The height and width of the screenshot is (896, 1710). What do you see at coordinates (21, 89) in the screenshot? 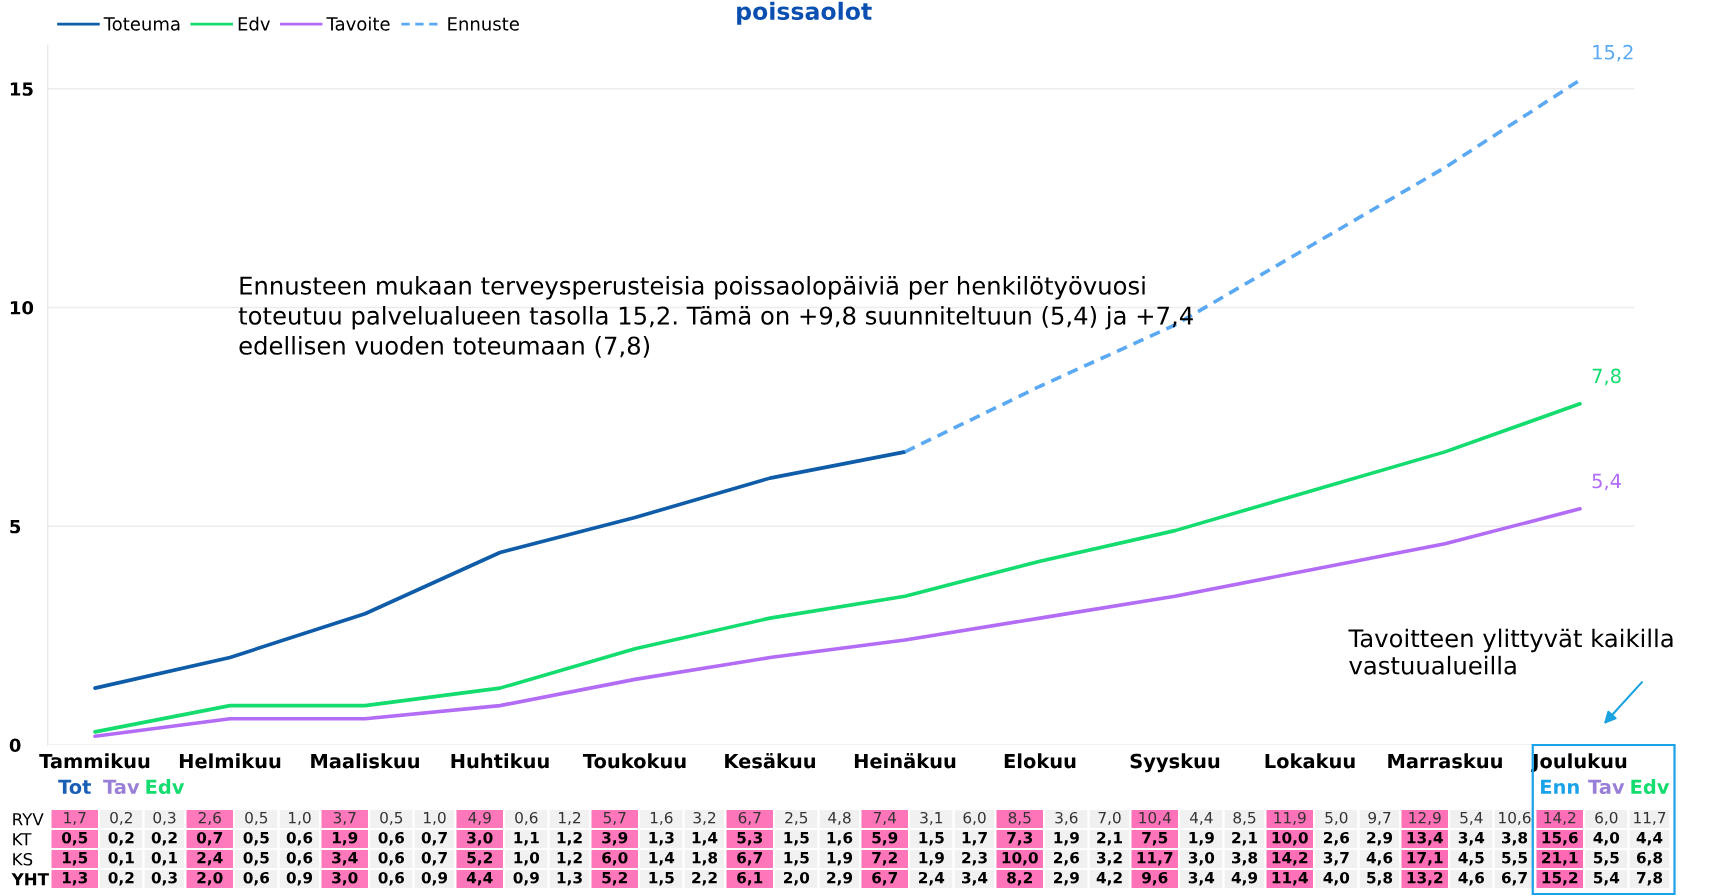
I see `y-tick-label: 15` at bounding box center [21, 89].